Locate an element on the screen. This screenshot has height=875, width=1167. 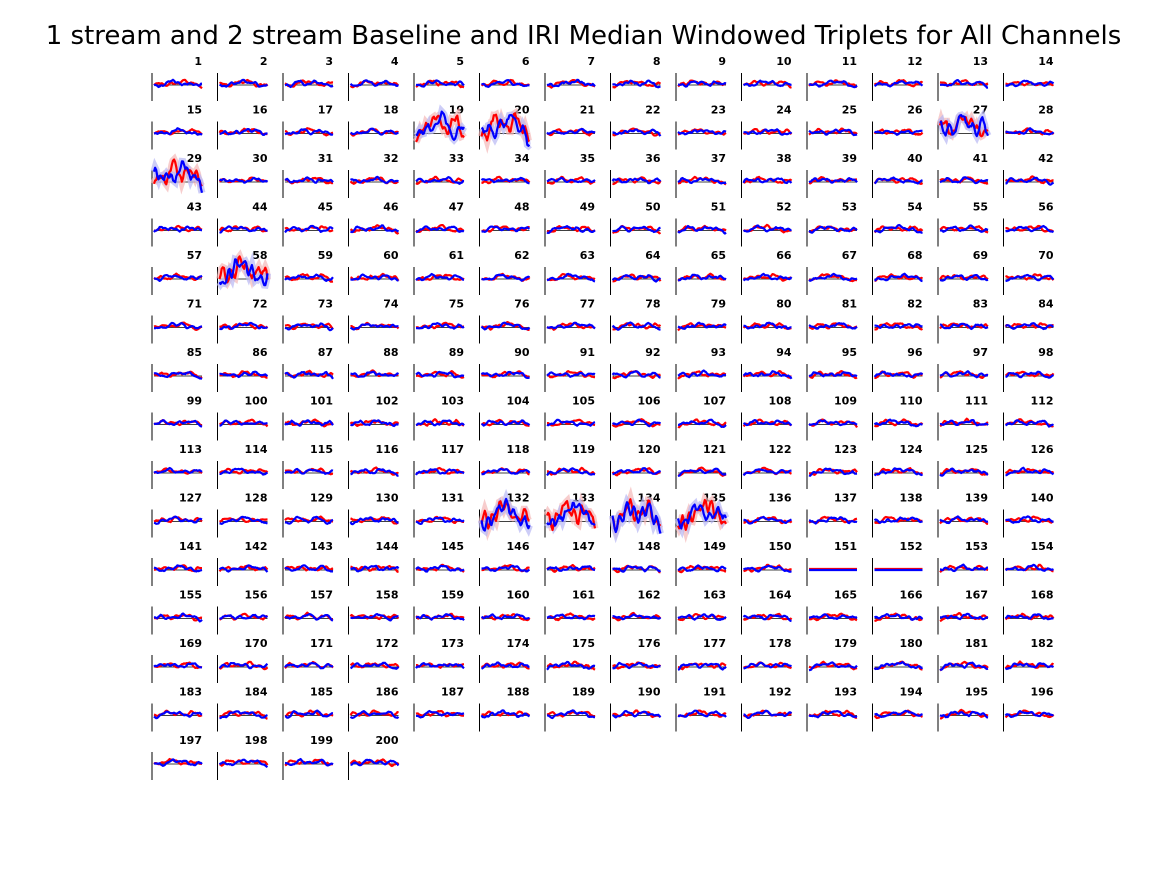
panel-194: 194 is located at coordinates (897, 709).